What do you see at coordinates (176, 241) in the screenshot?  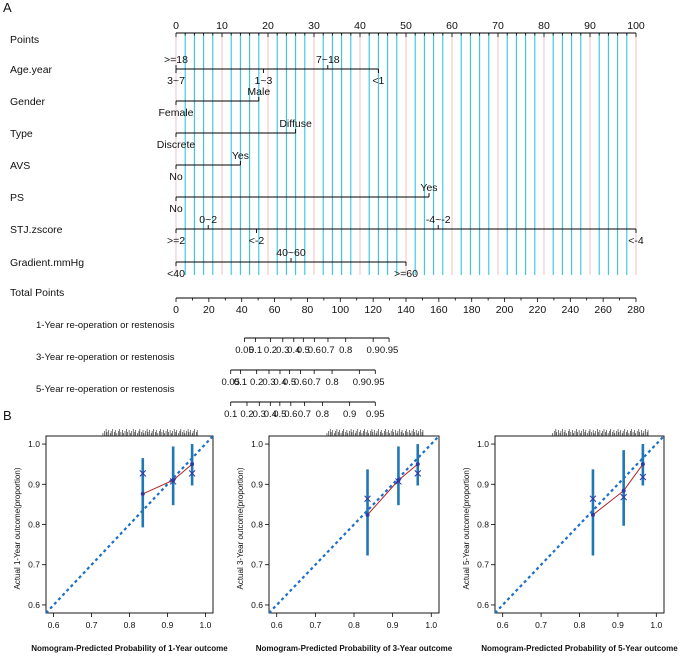 I see `level-label-stj-zscore-2: >=2` at bounding box center [176, 241].